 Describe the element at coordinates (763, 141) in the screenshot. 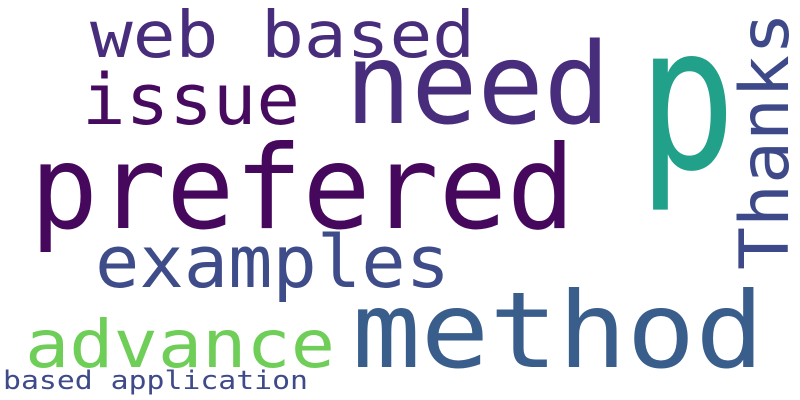

I see `word-thanks: Thanks` at that location.